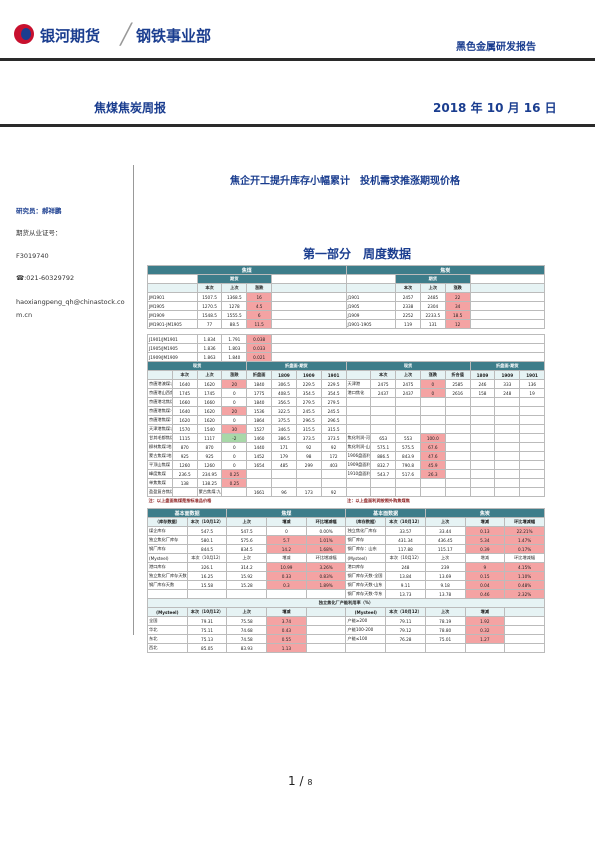 The width and height of the screenshot is (595, 842). What do you see at coordinates (207, 585) in the screenshot?
I see `table-cell: 15.58` at bounding box center [207, 585].